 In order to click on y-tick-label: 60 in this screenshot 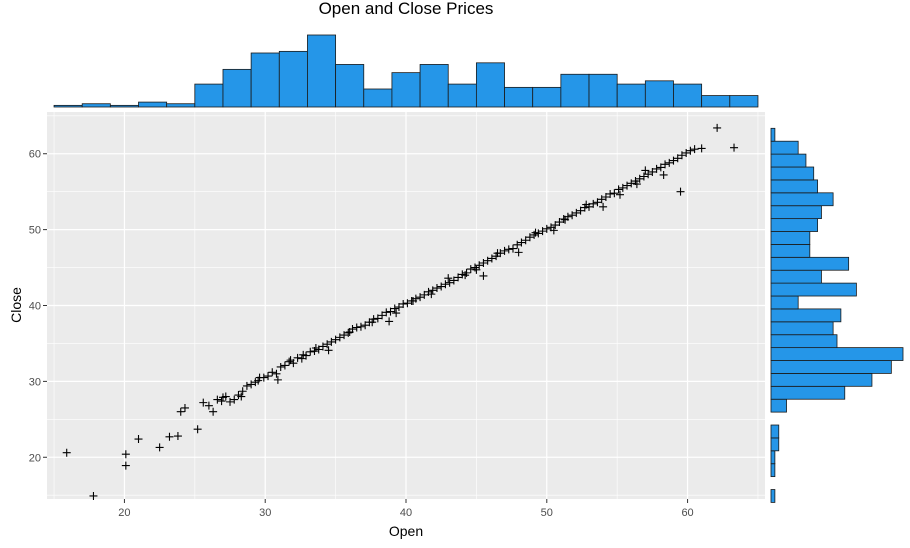, I will do `click(35, 155)`.